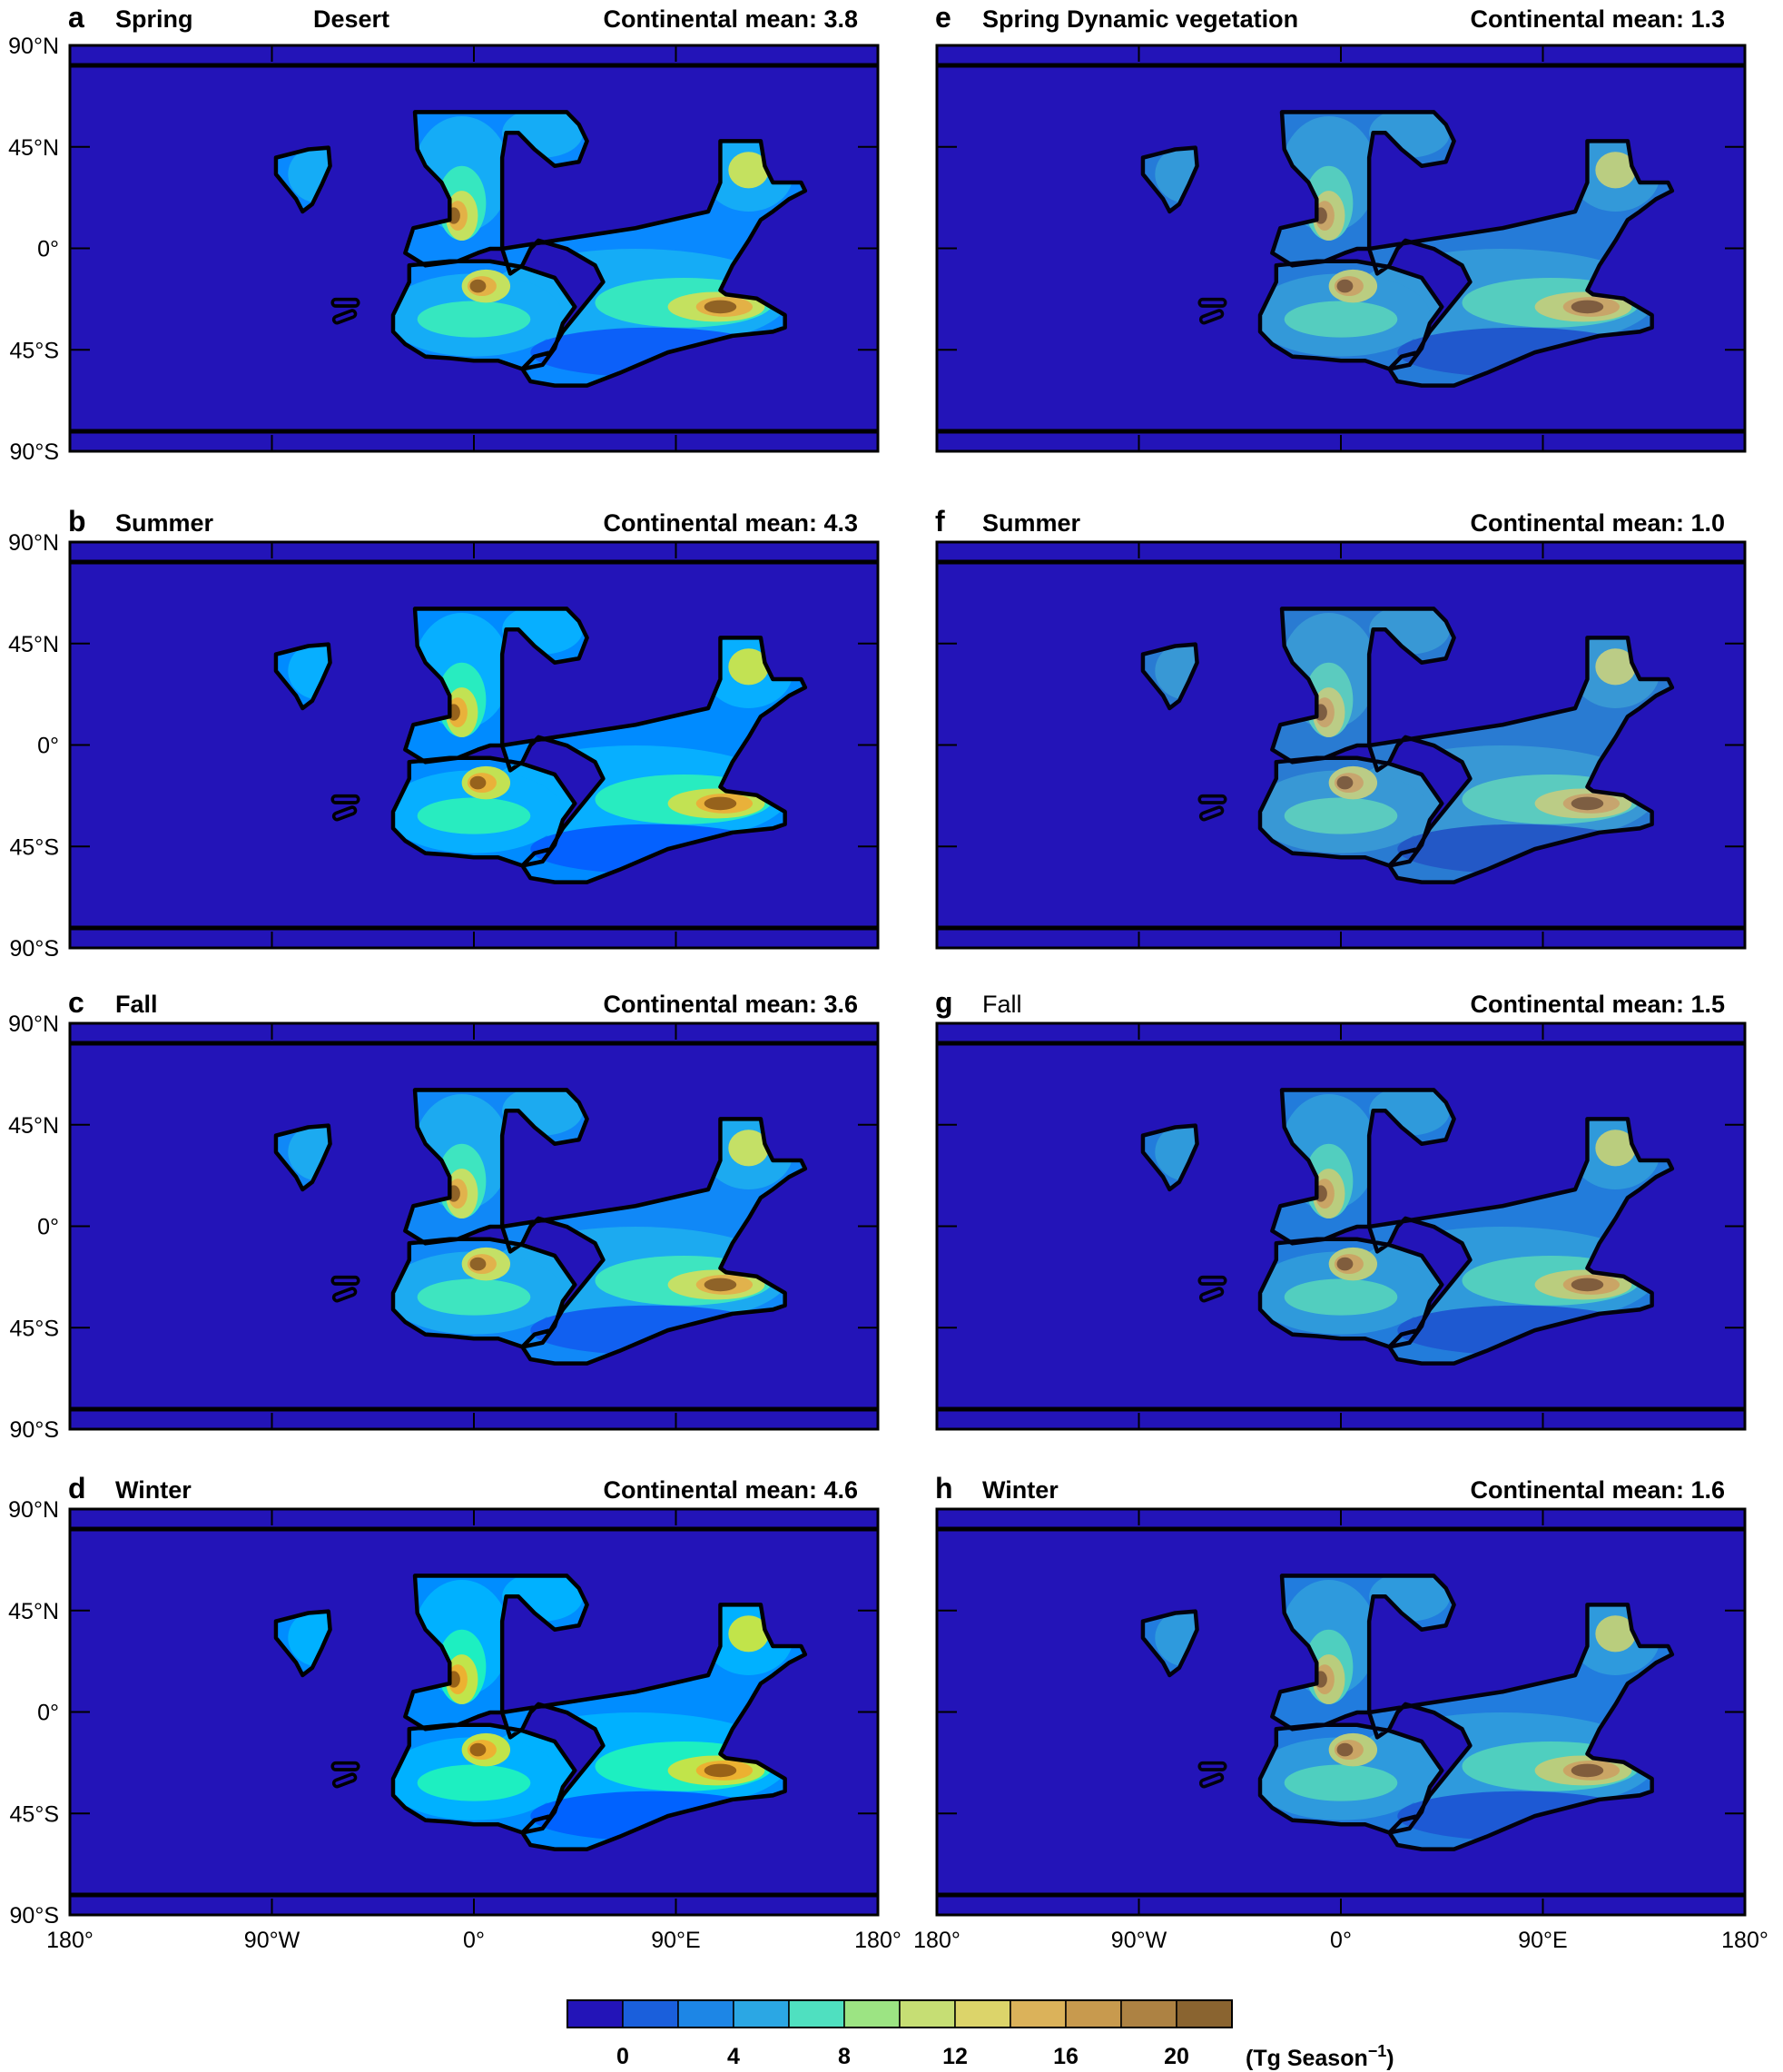 This screenshot has height=2072, width=1783. Describe the element at coordinates (845, 2056) in the screenshot. I see `colorbar-tick-label: 8` at that location.